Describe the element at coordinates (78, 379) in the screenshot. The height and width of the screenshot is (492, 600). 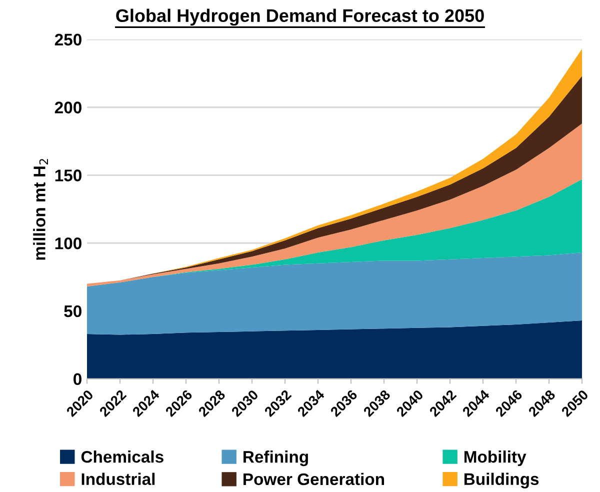
I see `y-tick-label: 0` at that location.